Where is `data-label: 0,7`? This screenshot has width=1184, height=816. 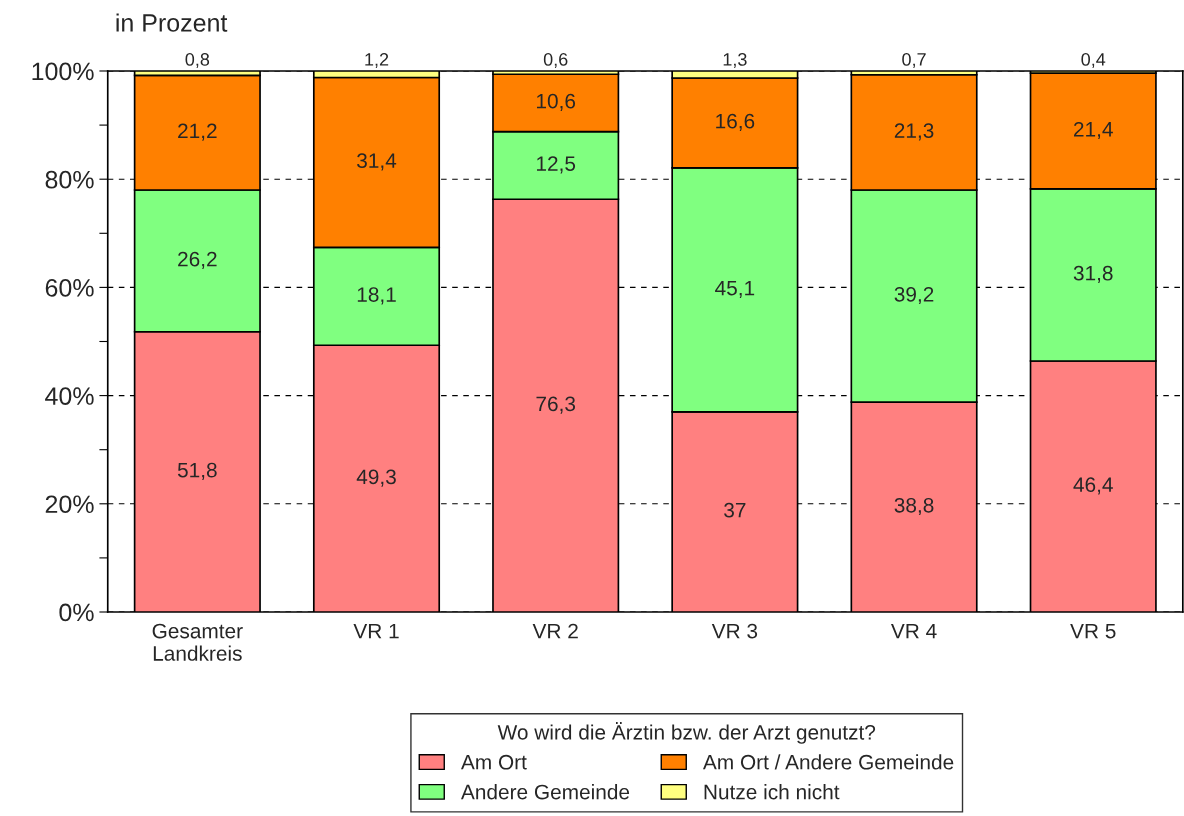 data-label: 0,7 is located at coordinates (914, 60).